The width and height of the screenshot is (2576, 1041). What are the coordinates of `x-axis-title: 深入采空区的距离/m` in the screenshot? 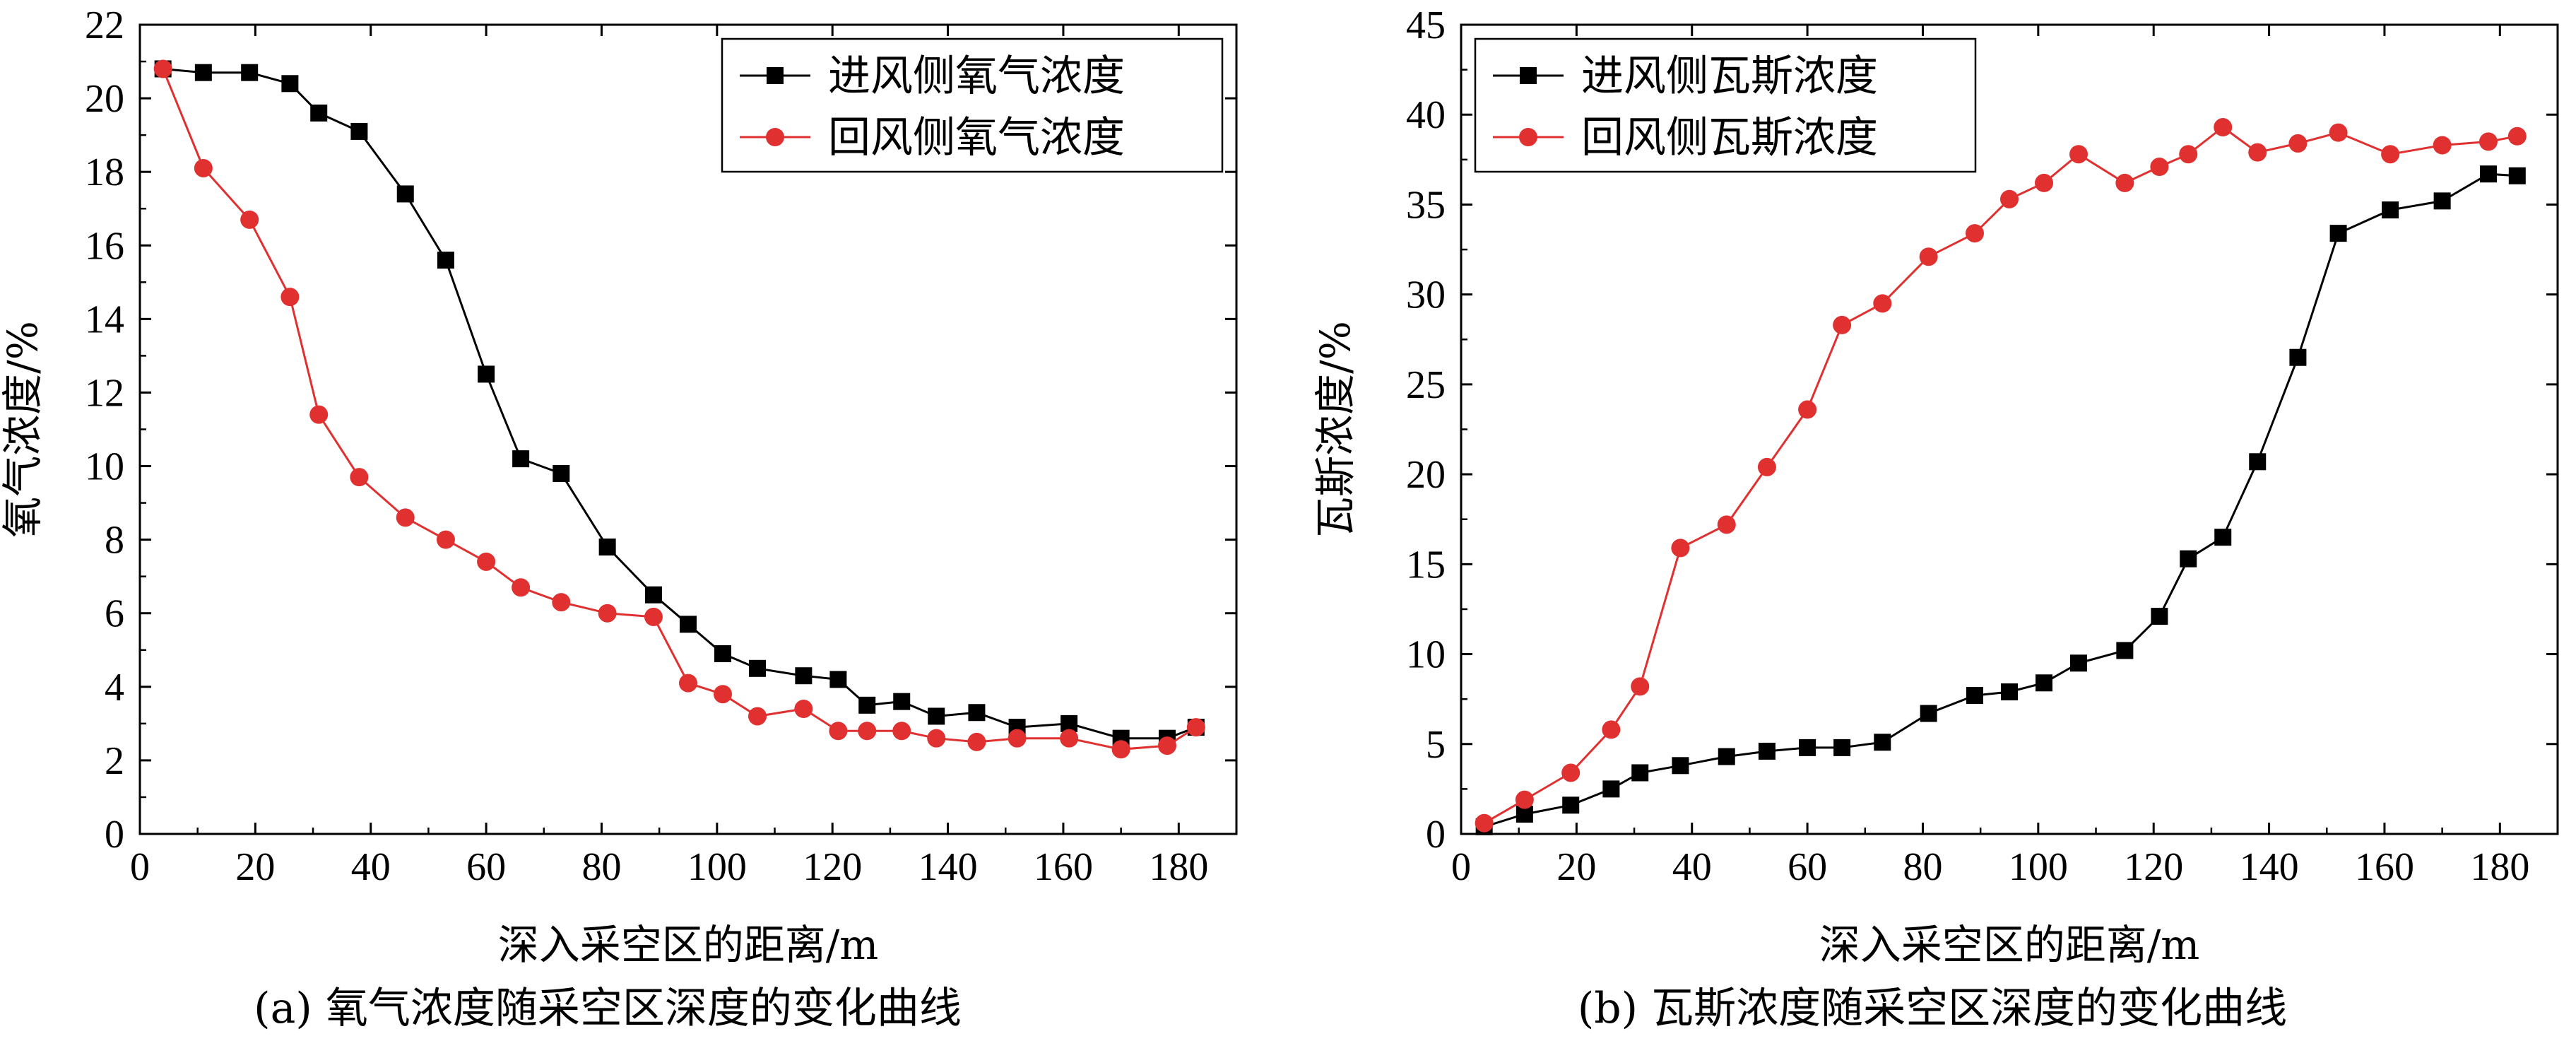 It's located at (2009, 945).